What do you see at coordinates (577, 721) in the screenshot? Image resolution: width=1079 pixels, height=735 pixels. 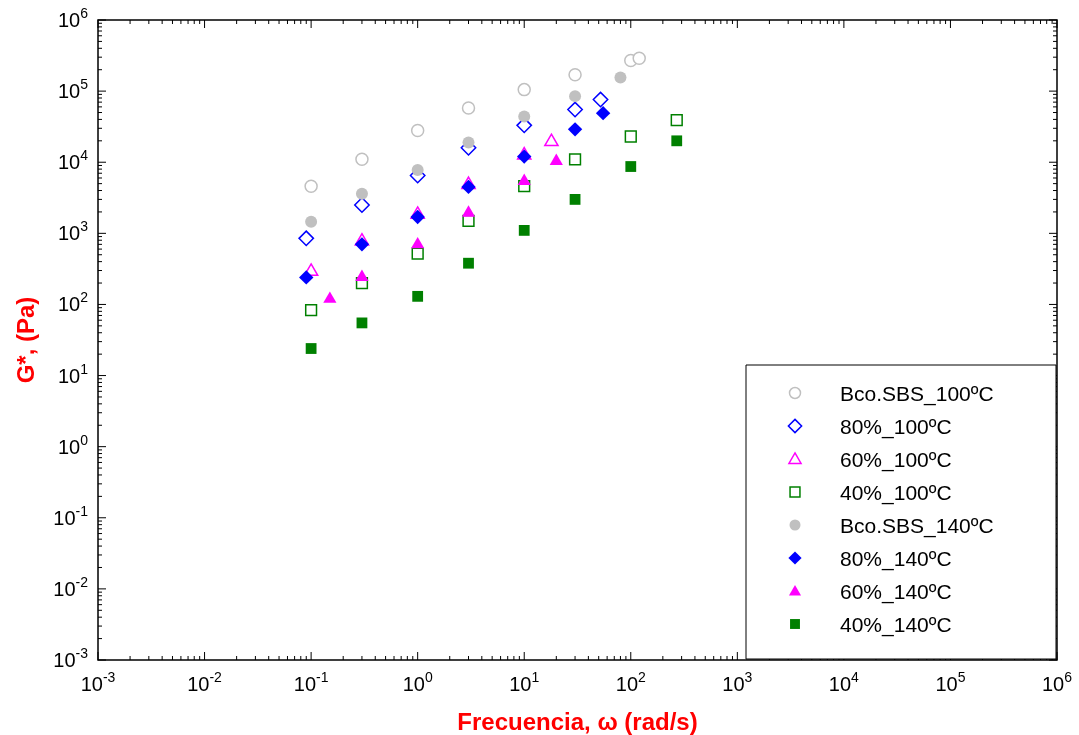 I see `x-axis-title: Frecuencia, ω (rad/s)` at bounding box center [577, 721].